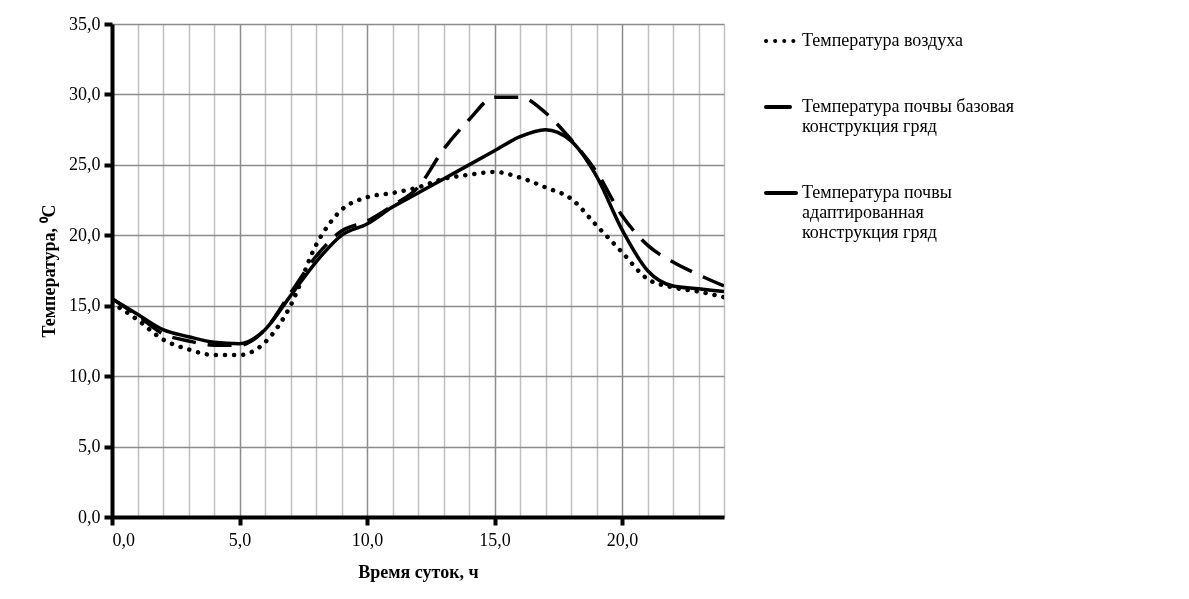  Describe the element at coordinates (367, 539) in the screenshot. I see `x-tick-label: 10,0` at that location.